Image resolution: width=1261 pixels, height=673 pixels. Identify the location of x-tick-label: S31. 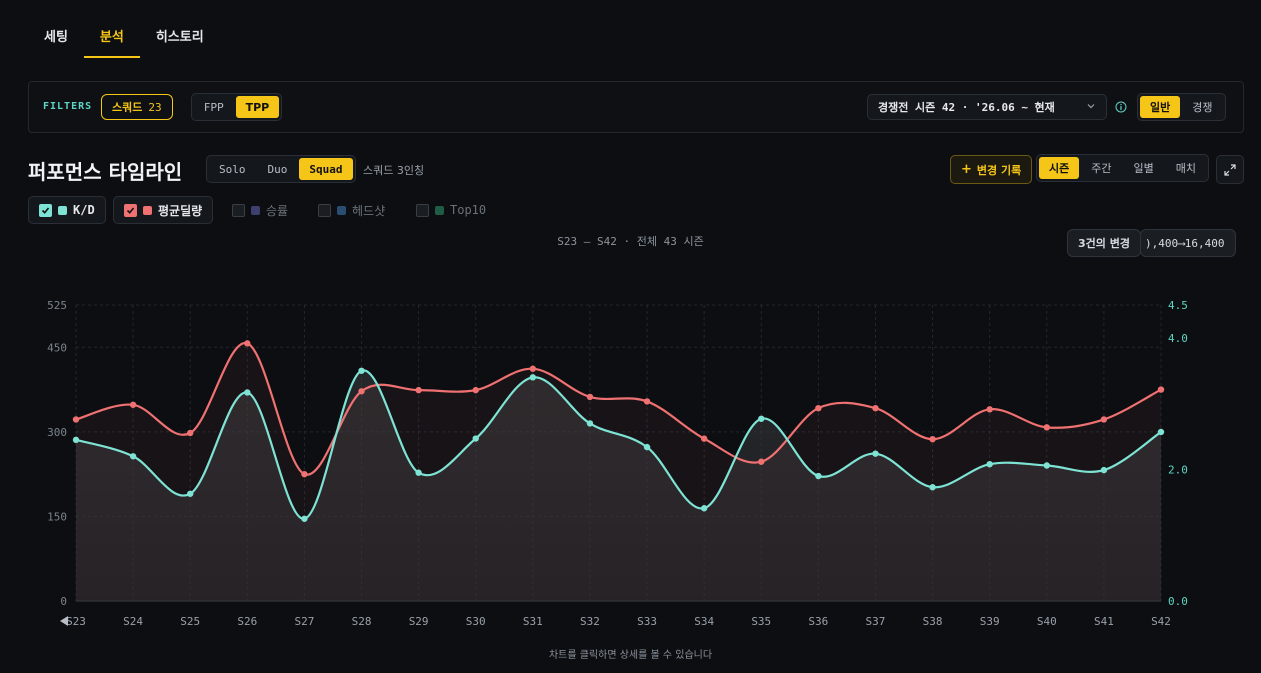
(533, 621).